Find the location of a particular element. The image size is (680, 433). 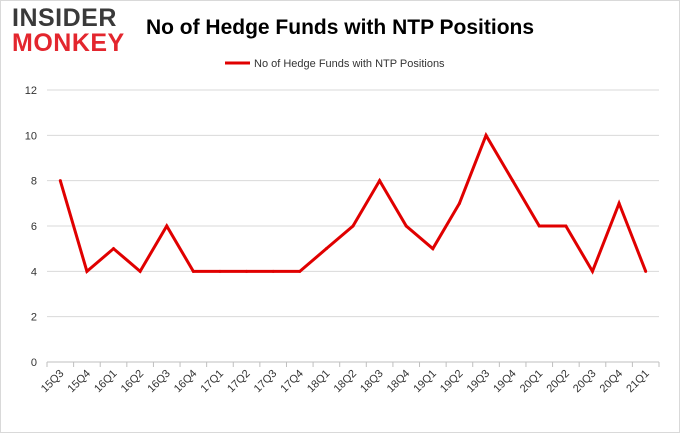

y-tick-label: 2 is located at coordinates (34, 318).